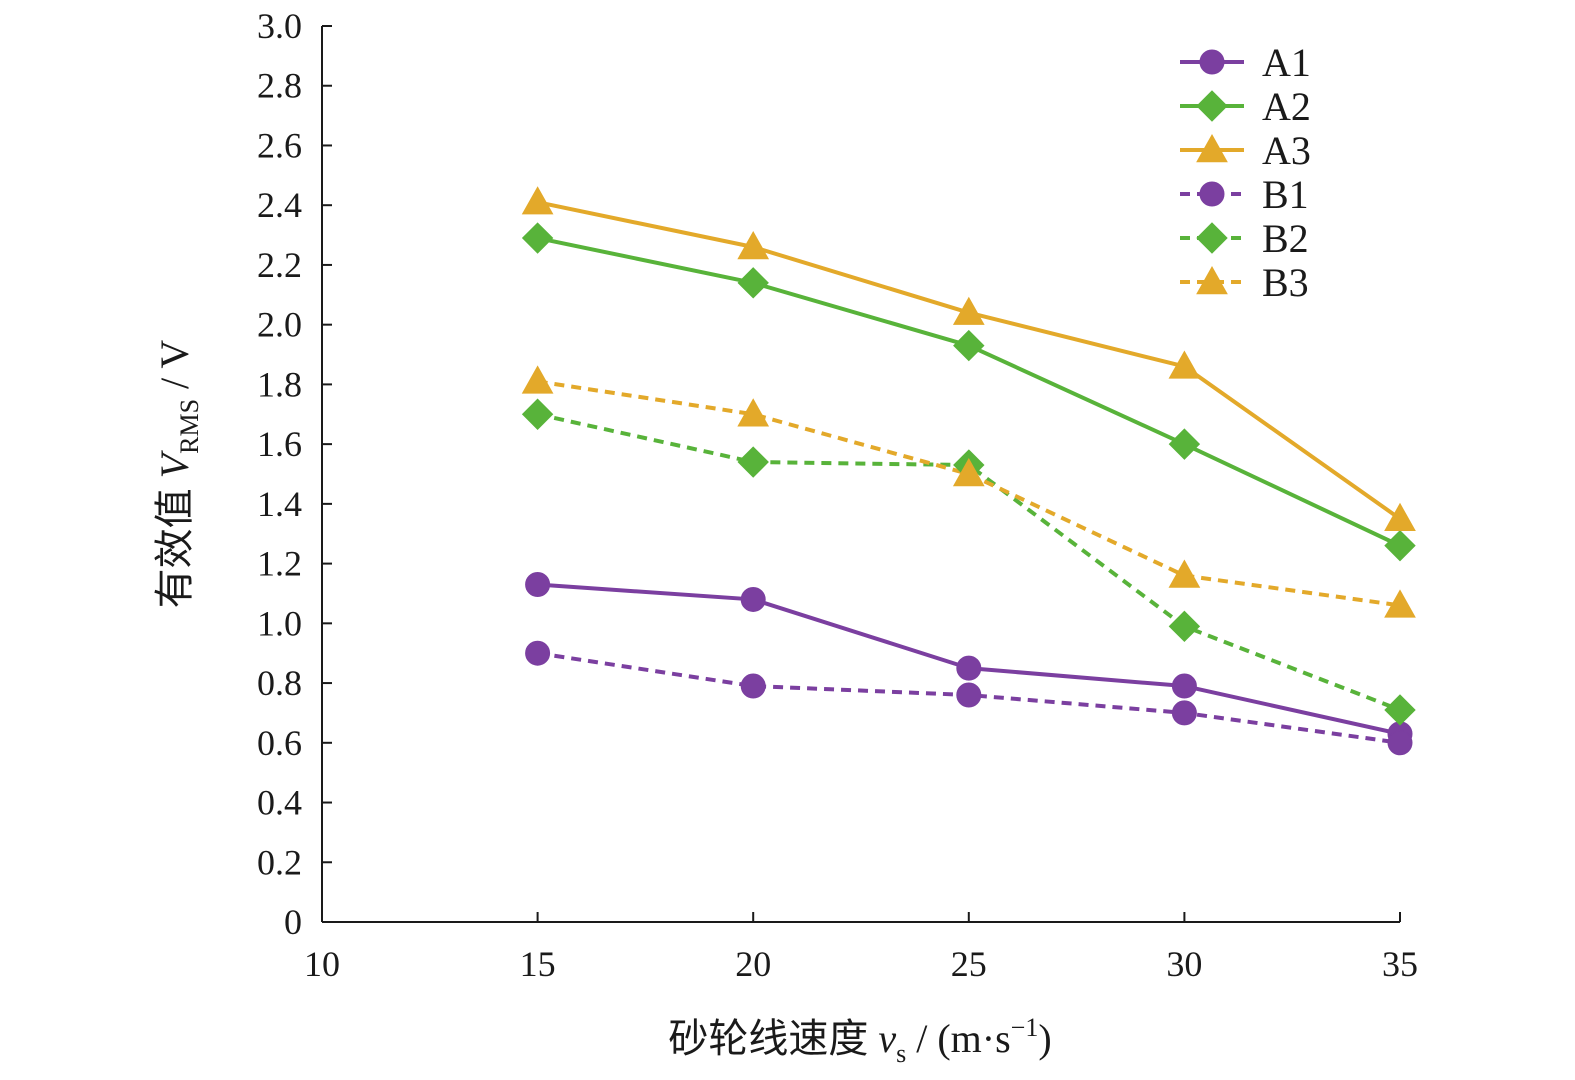 Image resolution: width=1575 pixels, height=1080 pixels. I want to click on y-tick-label: 3.0, so click(279, 26).